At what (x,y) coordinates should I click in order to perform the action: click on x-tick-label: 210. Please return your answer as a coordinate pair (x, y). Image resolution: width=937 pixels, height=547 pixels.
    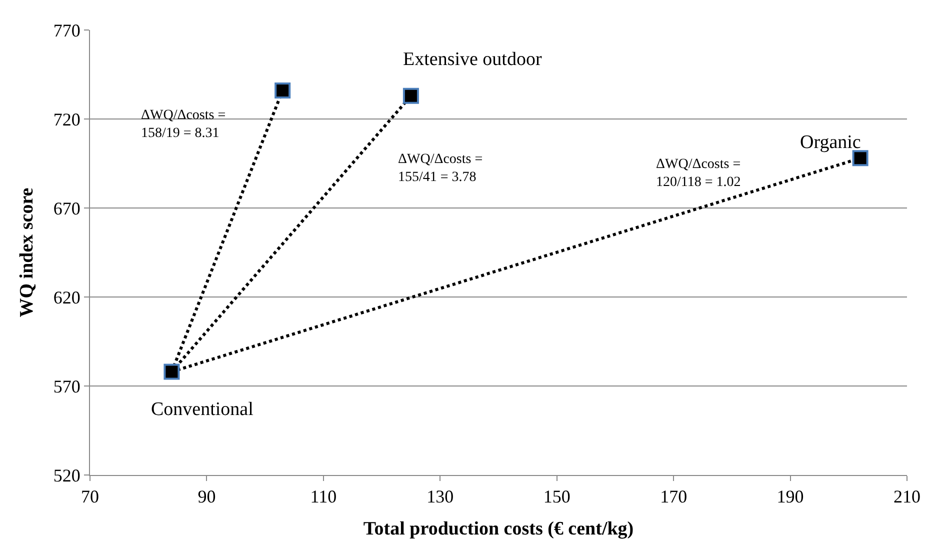
    Looking at the image, I should click on (907, 496).